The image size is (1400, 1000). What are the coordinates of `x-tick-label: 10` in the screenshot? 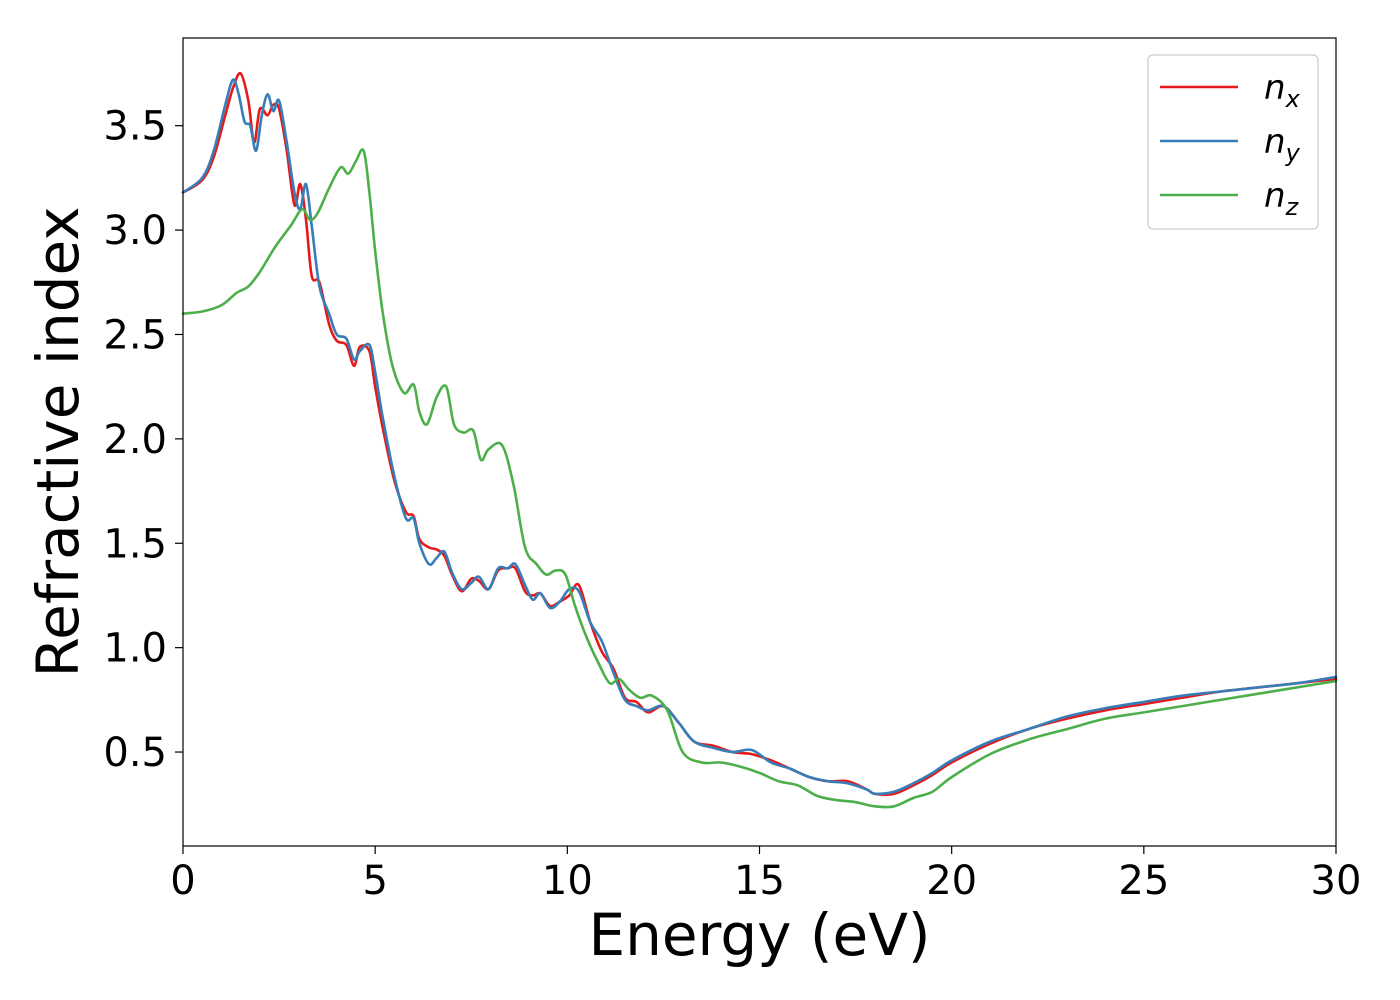 It's located at (567, 881).